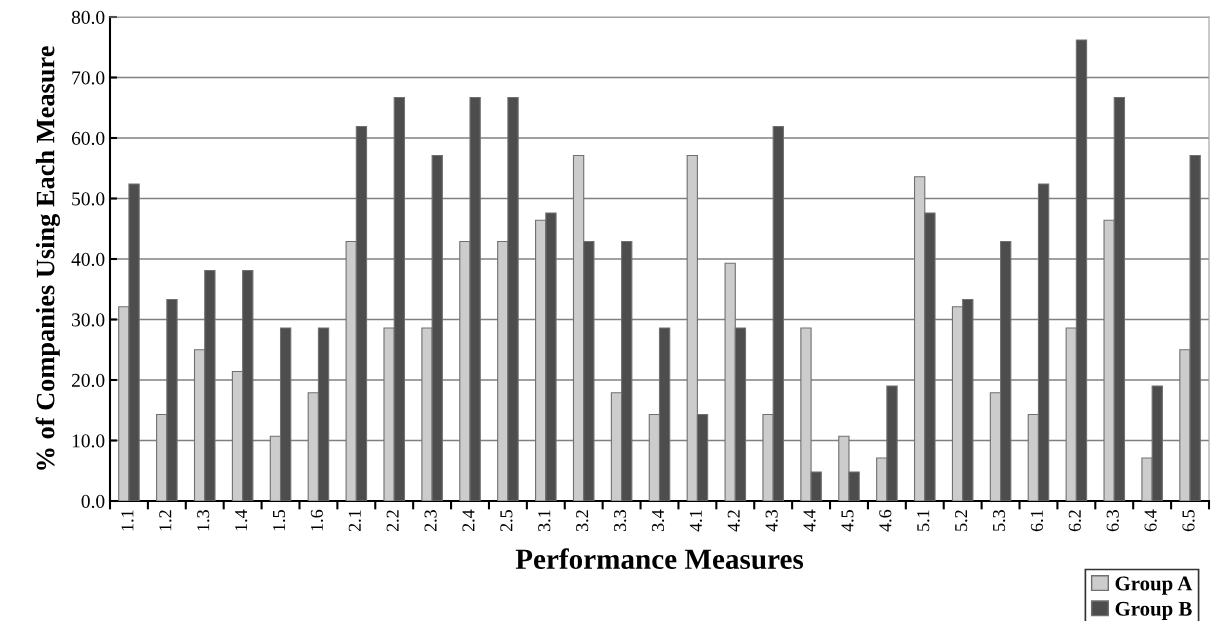 This screenshot has height=621, width=1211. I want to click on x-tick-label: 2.4, so click(468, 520).